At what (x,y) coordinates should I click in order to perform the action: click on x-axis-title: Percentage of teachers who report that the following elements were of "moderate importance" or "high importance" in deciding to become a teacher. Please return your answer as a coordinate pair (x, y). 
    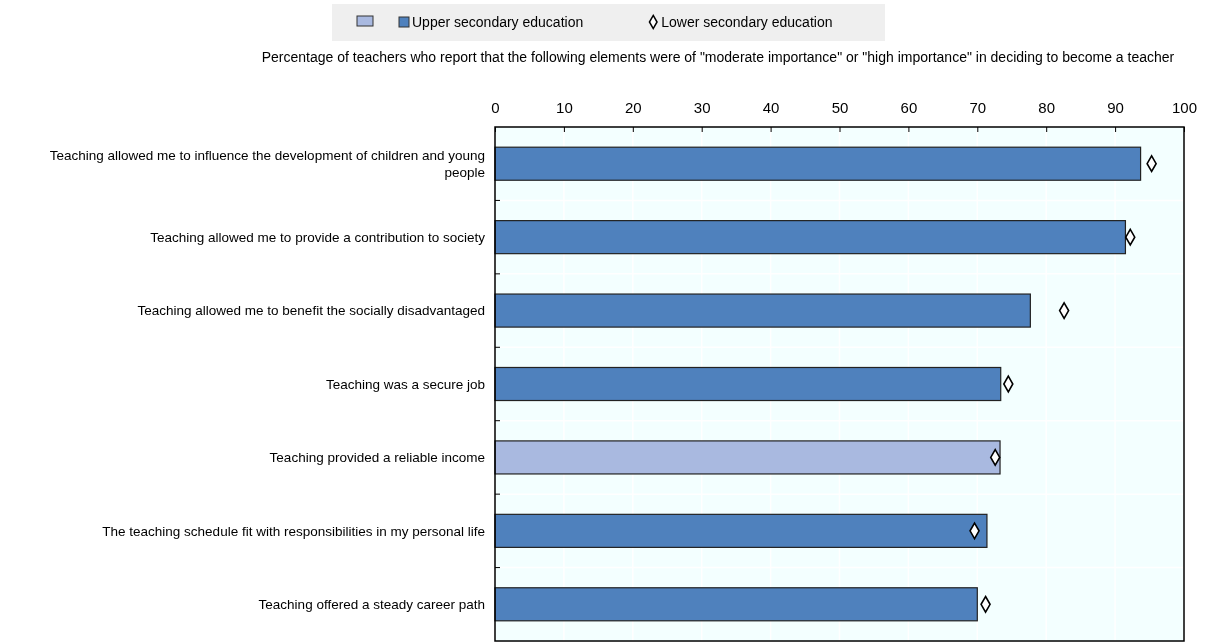
    Looking at the image, I should click on (718, 57).